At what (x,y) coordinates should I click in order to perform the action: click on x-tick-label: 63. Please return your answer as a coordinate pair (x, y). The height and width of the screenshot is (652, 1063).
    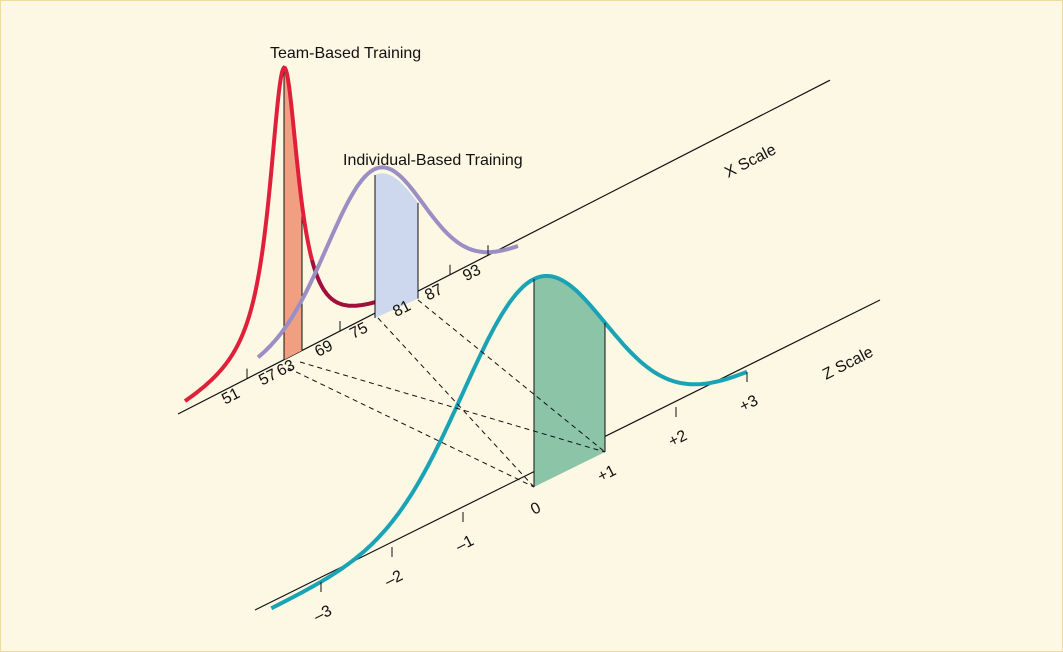
    Looking at the image, I should click on (286, 368).